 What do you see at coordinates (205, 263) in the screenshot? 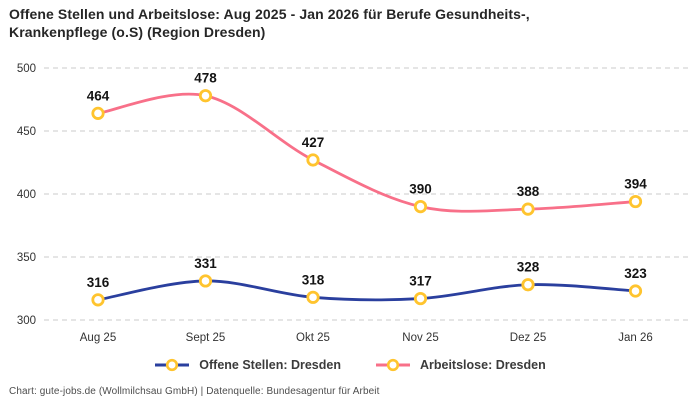
I see `data-point-label: 331` at bounding box center [205, 263].